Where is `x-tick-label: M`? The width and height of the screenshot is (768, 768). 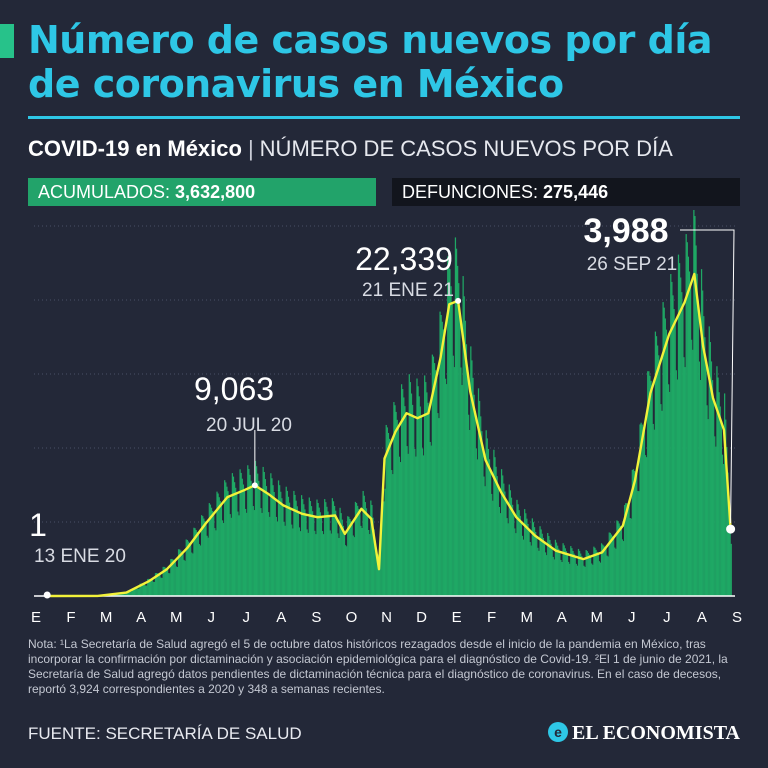 x-tick-label: M is located at coordinates (106, 617).